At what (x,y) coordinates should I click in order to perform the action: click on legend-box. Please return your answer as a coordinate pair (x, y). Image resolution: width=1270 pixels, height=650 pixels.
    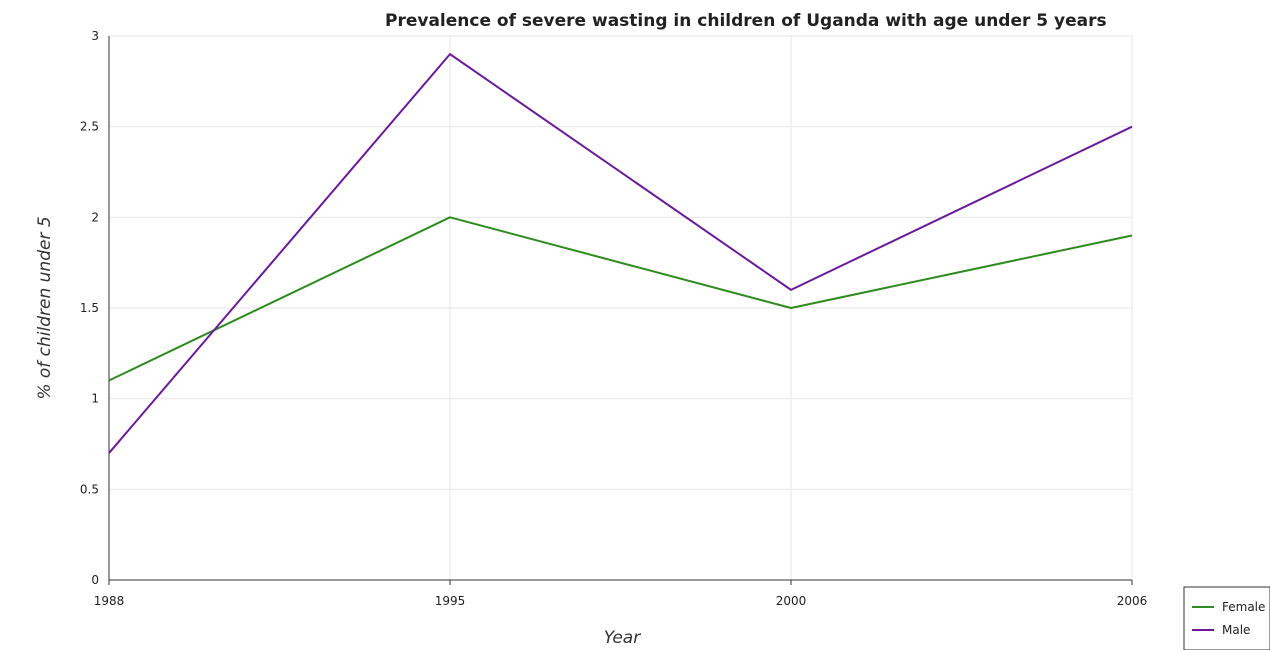
    Looking at the image, I should click on (1226, 618).